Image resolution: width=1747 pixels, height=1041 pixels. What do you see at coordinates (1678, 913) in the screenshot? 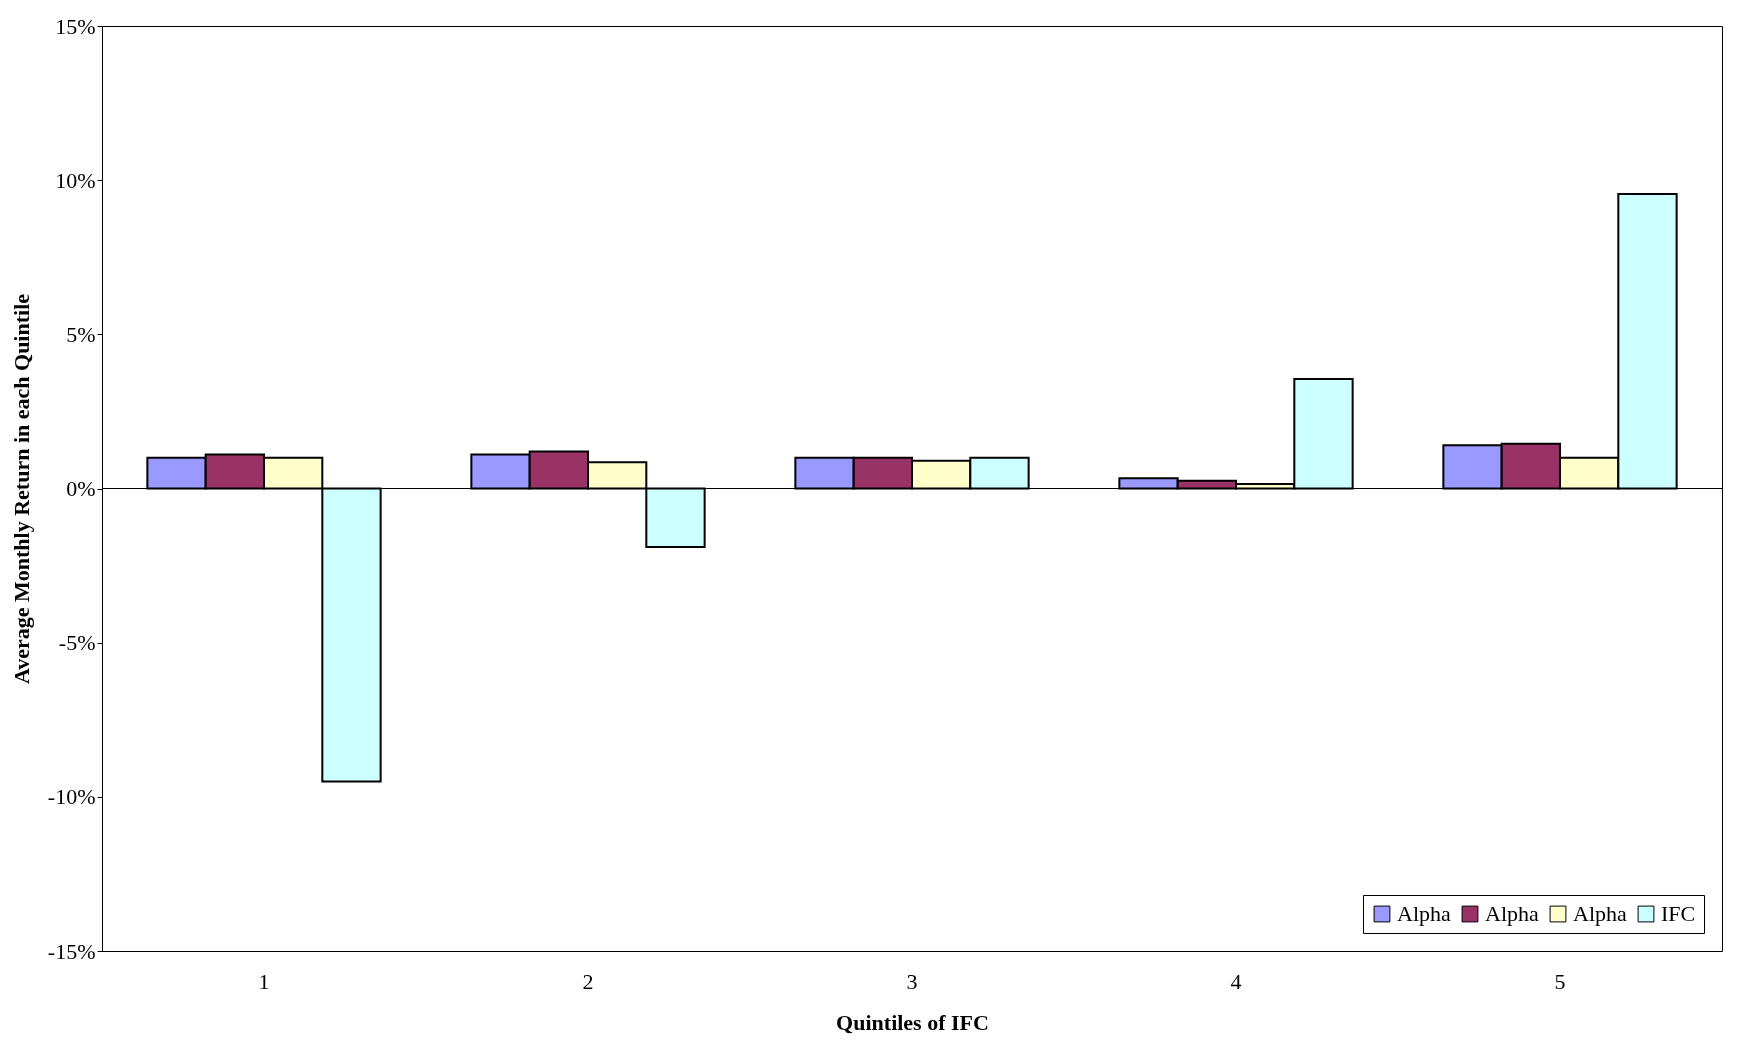
I see `legend-label: IFC` at bounding box center [1678, 913].